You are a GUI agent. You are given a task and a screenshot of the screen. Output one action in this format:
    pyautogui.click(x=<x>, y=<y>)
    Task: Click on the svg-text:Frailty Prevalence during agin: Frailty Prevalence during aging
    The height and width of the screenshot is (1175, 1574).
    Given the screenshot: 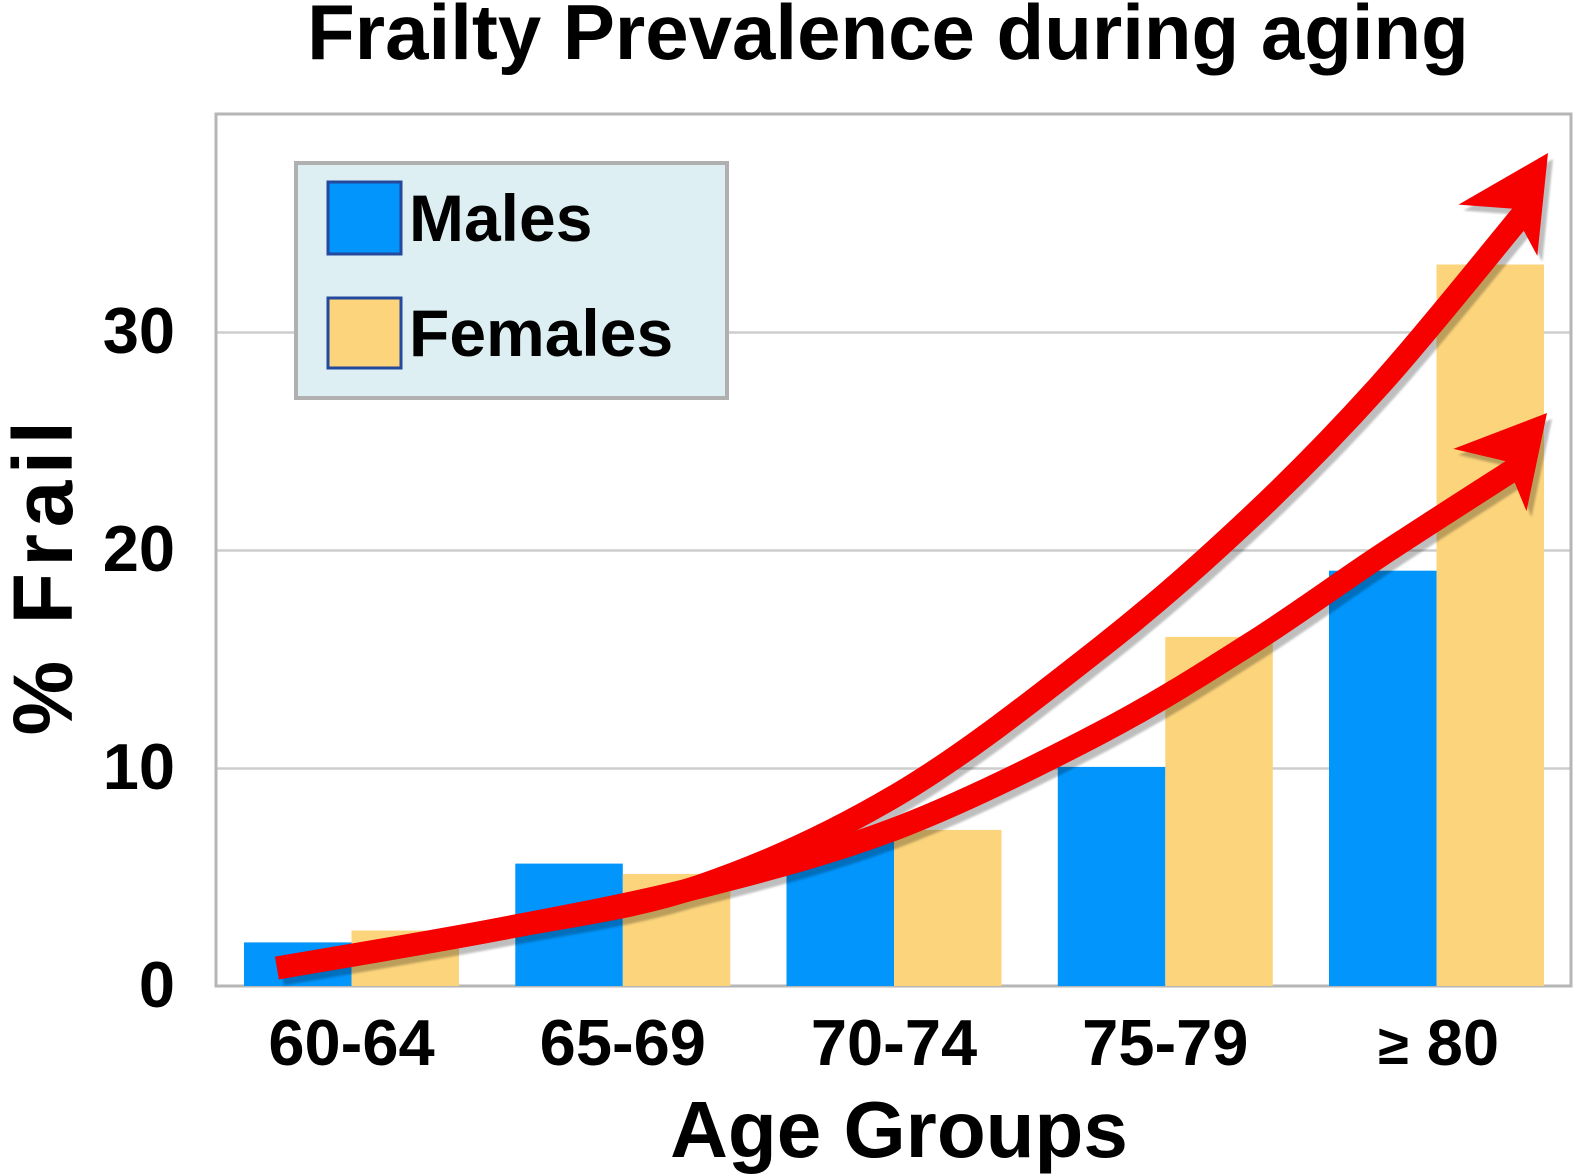 What is the action you would take?
    pyautogui.click(x=888, y=38)
    